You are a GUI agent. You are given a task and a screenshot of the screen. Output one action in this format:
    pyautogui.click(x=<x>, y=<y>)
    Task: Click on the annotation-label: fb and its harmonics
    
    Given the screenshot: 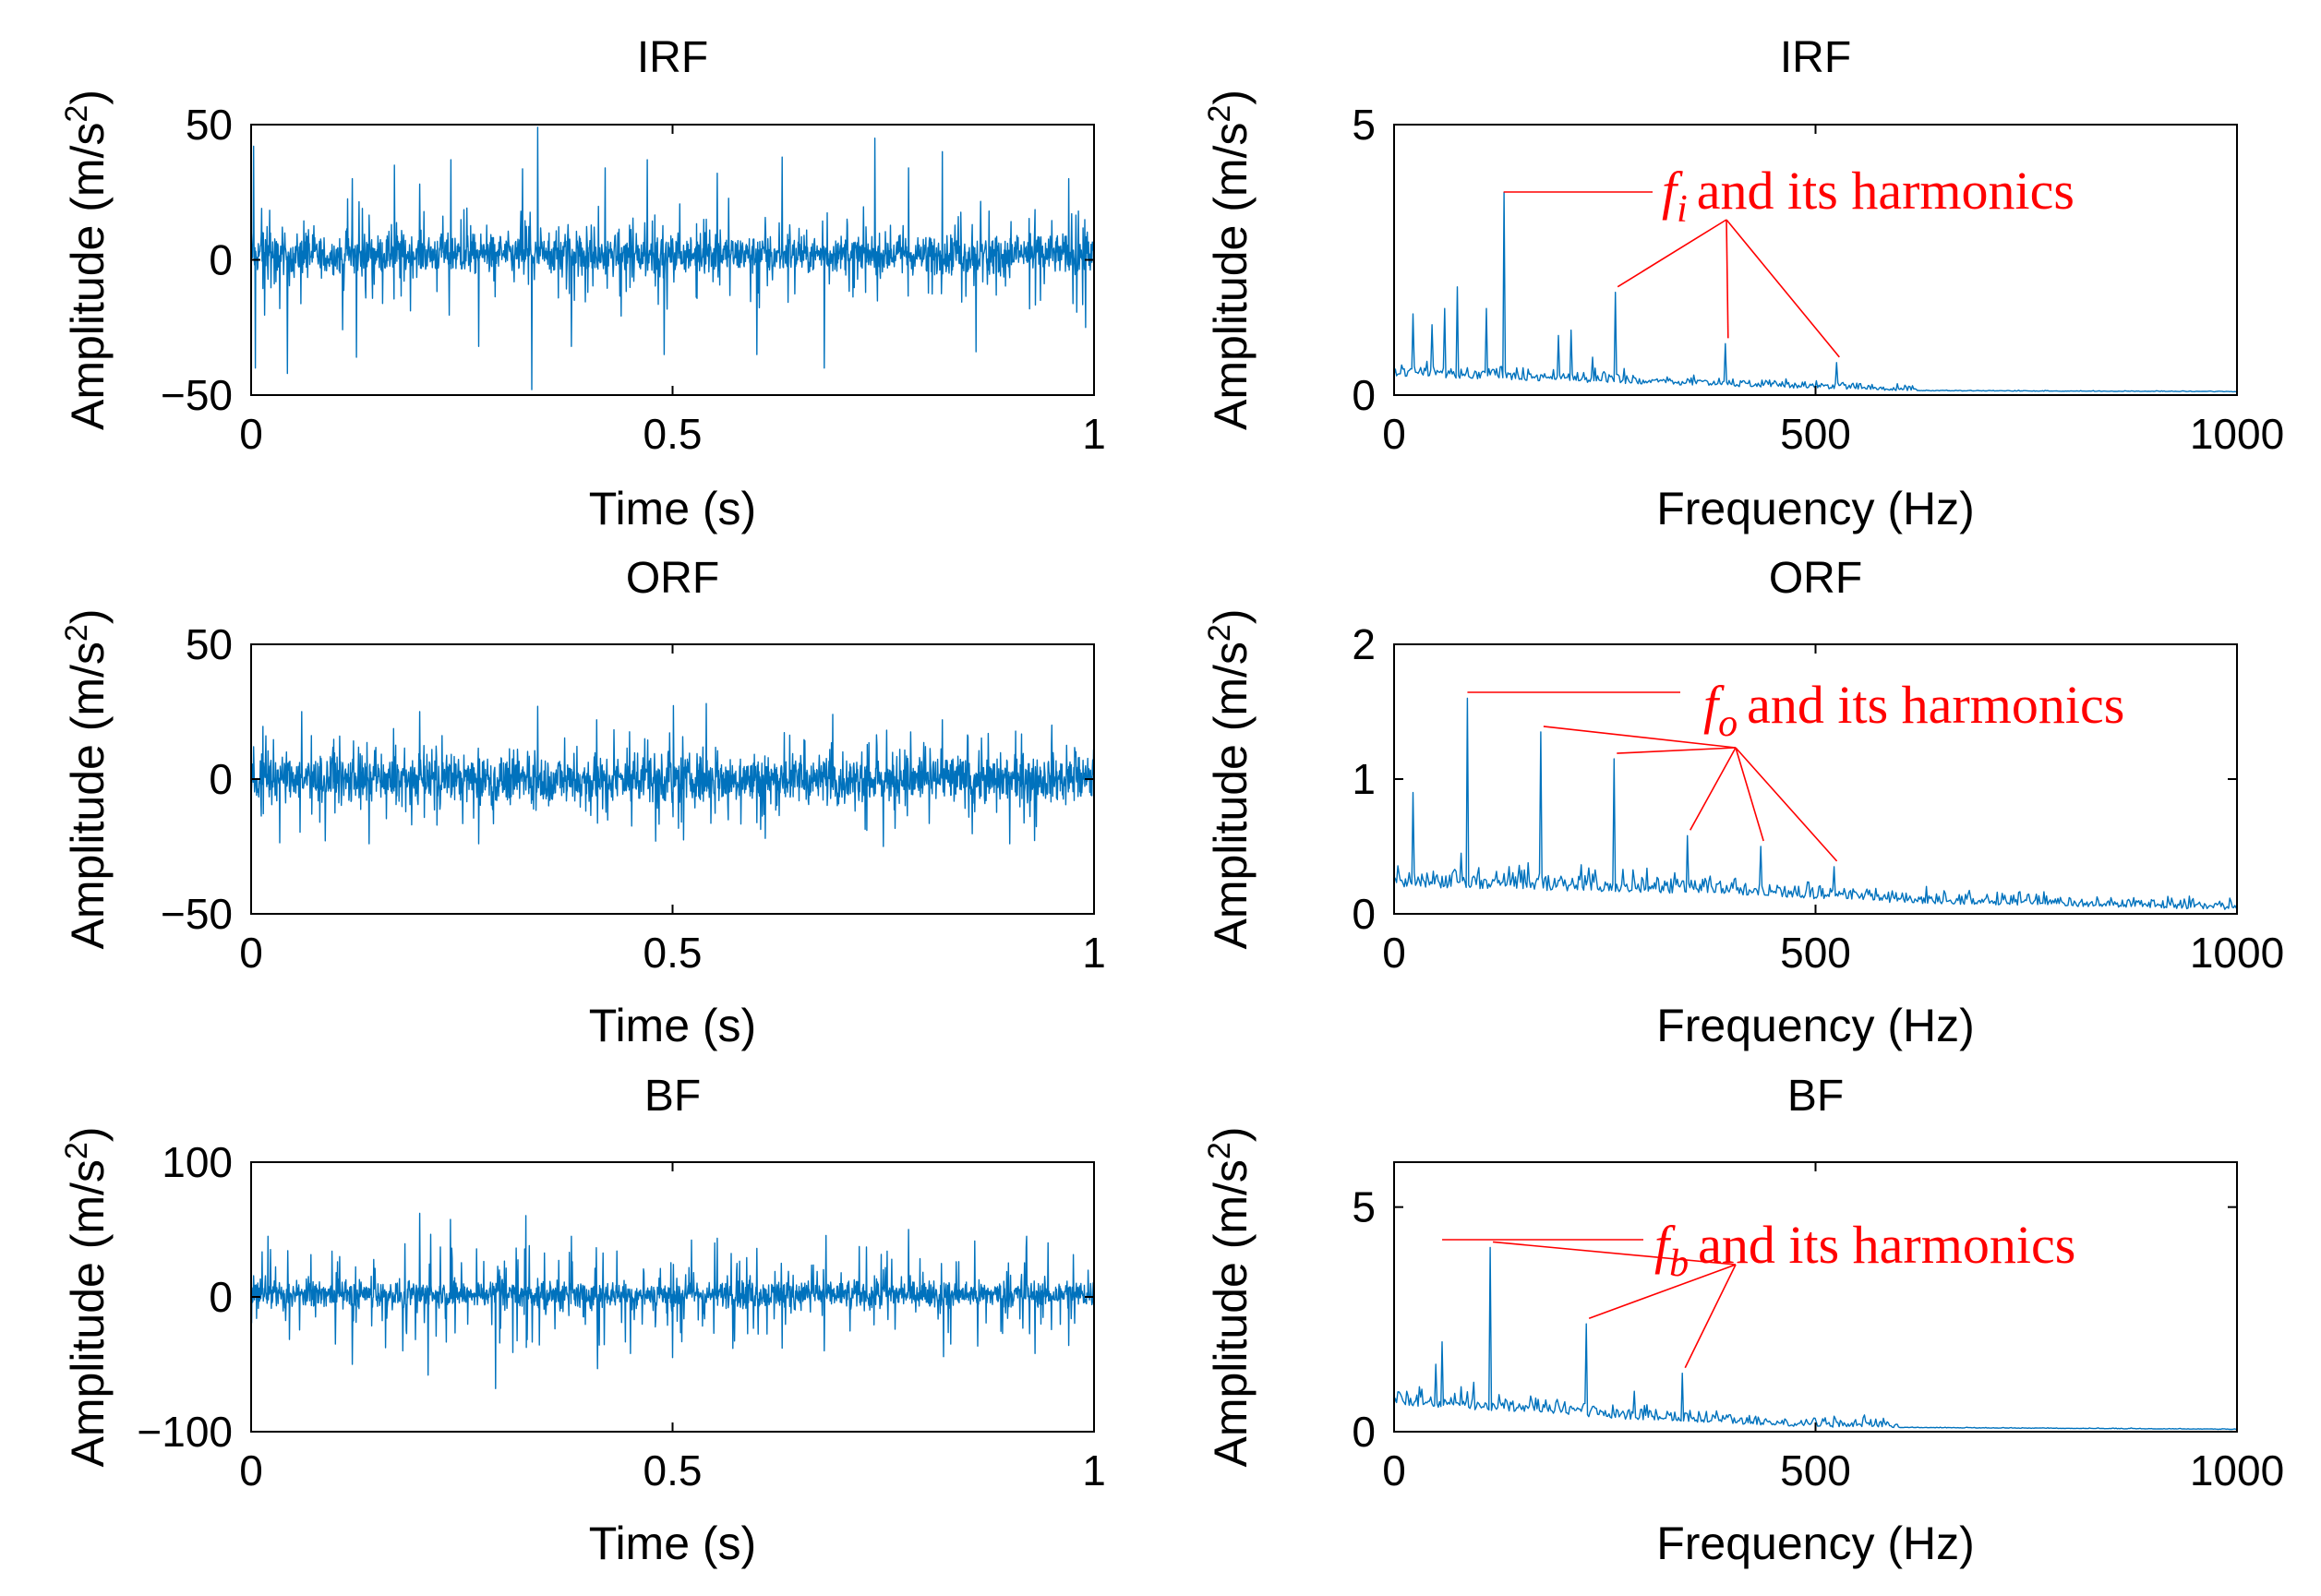 What is the action you would take?
    pyautogui.click(x=1864, y=1250)
    